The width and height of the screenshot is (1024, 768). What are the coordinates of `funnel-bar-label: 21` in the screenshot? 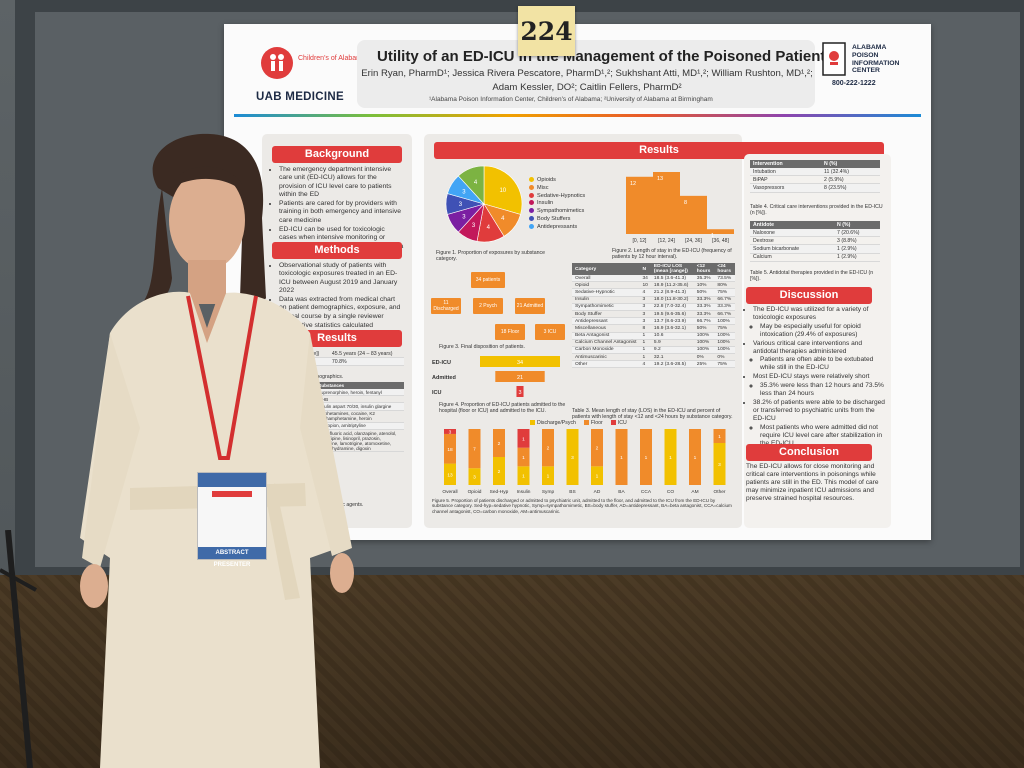 It's located at (520, 378).